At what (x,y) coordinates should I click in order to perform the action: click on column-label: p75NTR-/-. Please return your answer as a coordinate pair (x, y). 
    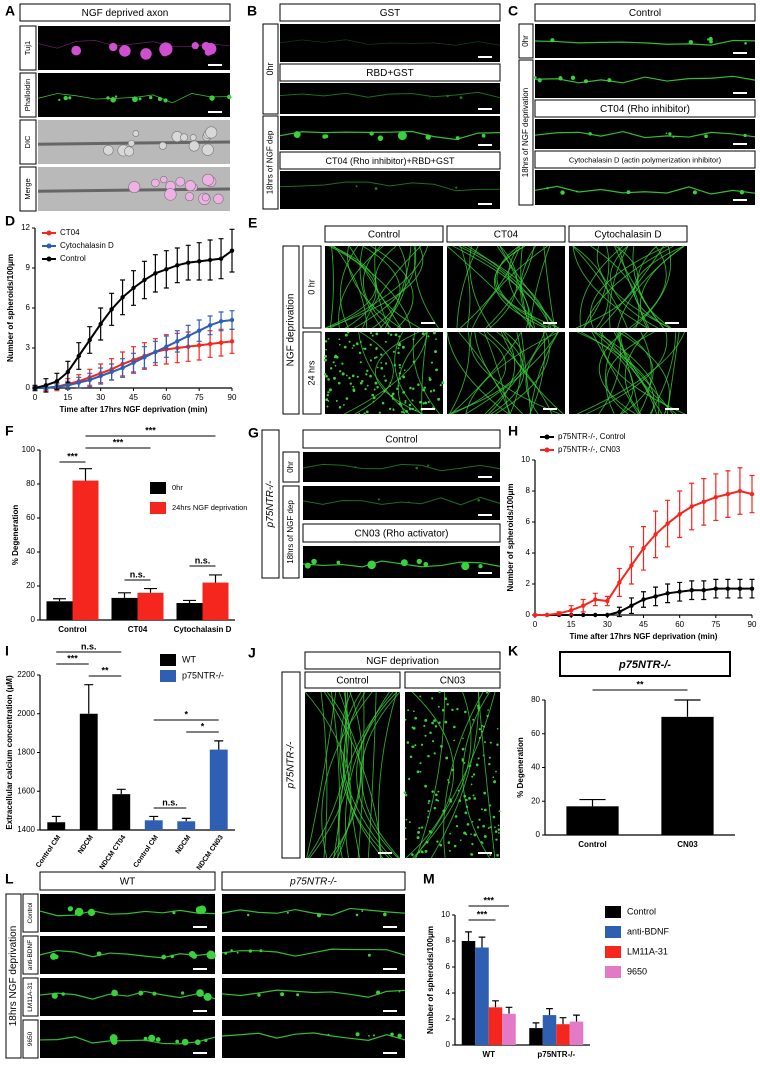
    Looking at the image, I should click on (313, 882).